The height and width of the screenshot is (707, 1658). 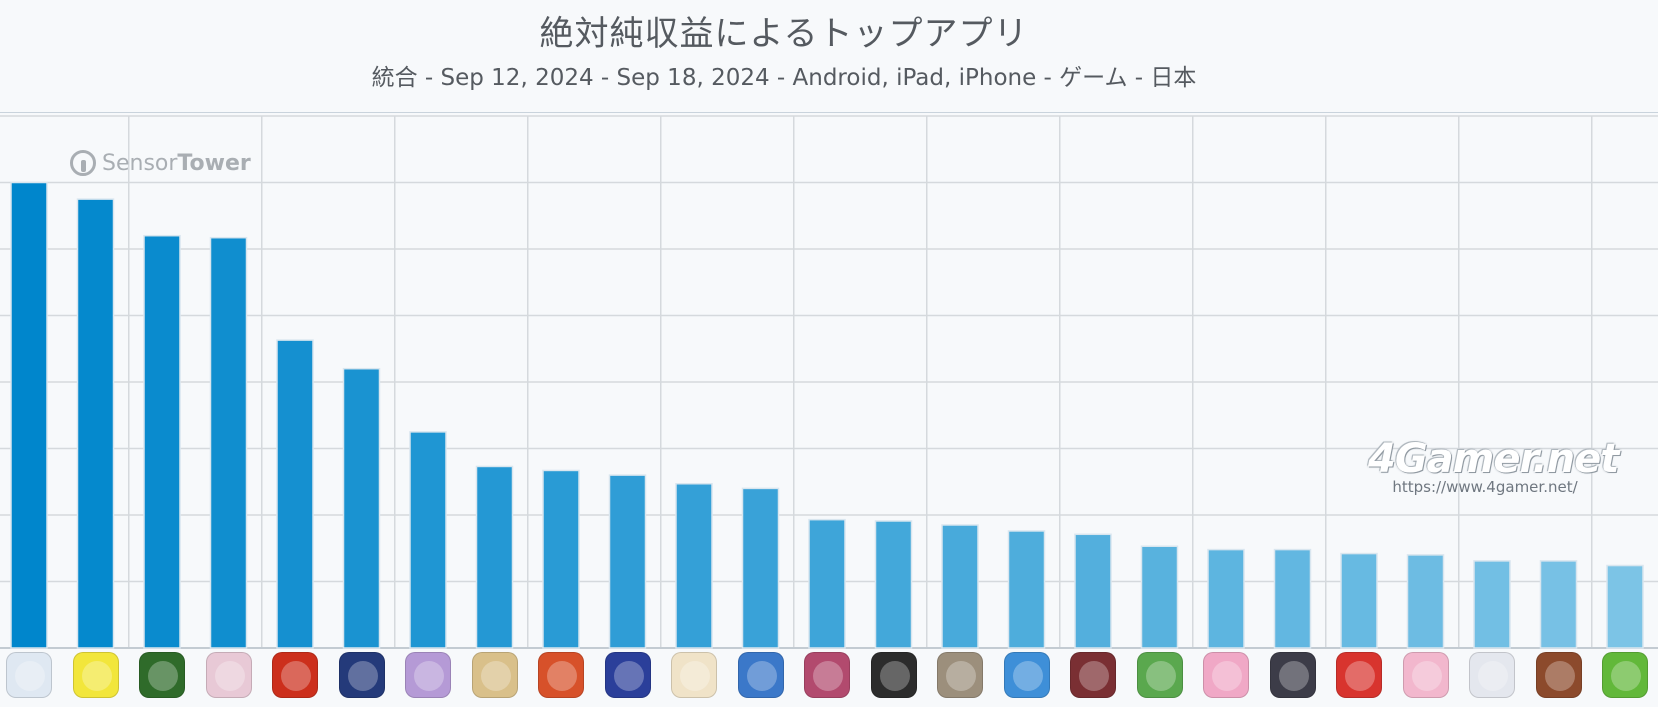 I want to click on app-icon-row, so click(x=829, y=679).